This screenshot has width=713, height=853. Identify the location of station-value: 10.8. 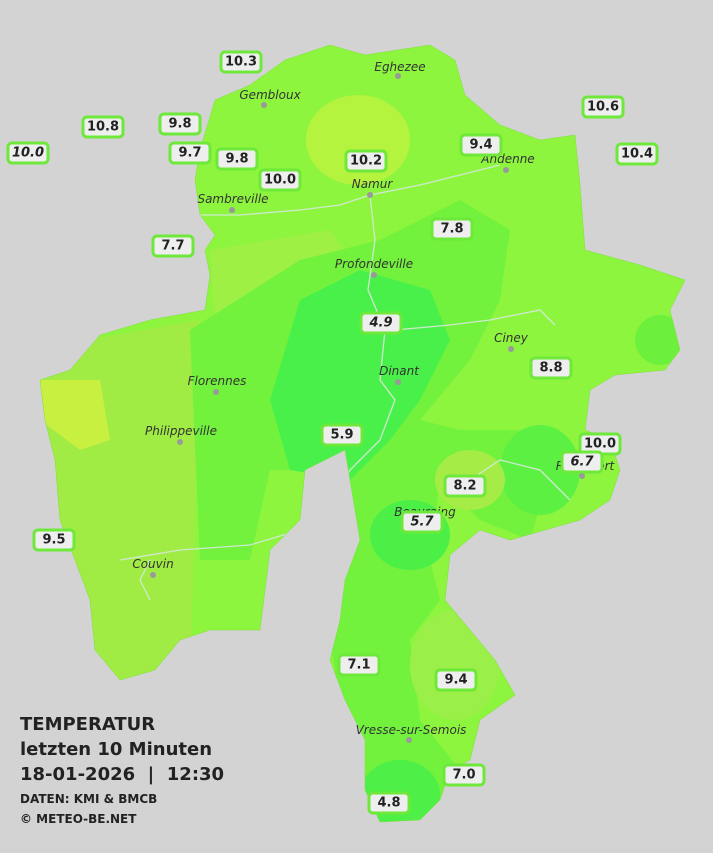
(103, 127).